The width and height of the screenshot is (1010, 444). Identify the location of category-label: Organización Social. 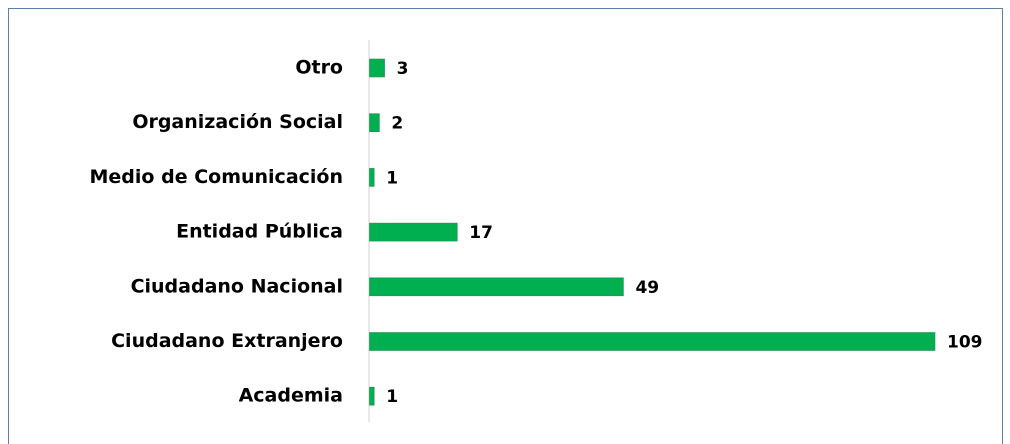
(237, 122).